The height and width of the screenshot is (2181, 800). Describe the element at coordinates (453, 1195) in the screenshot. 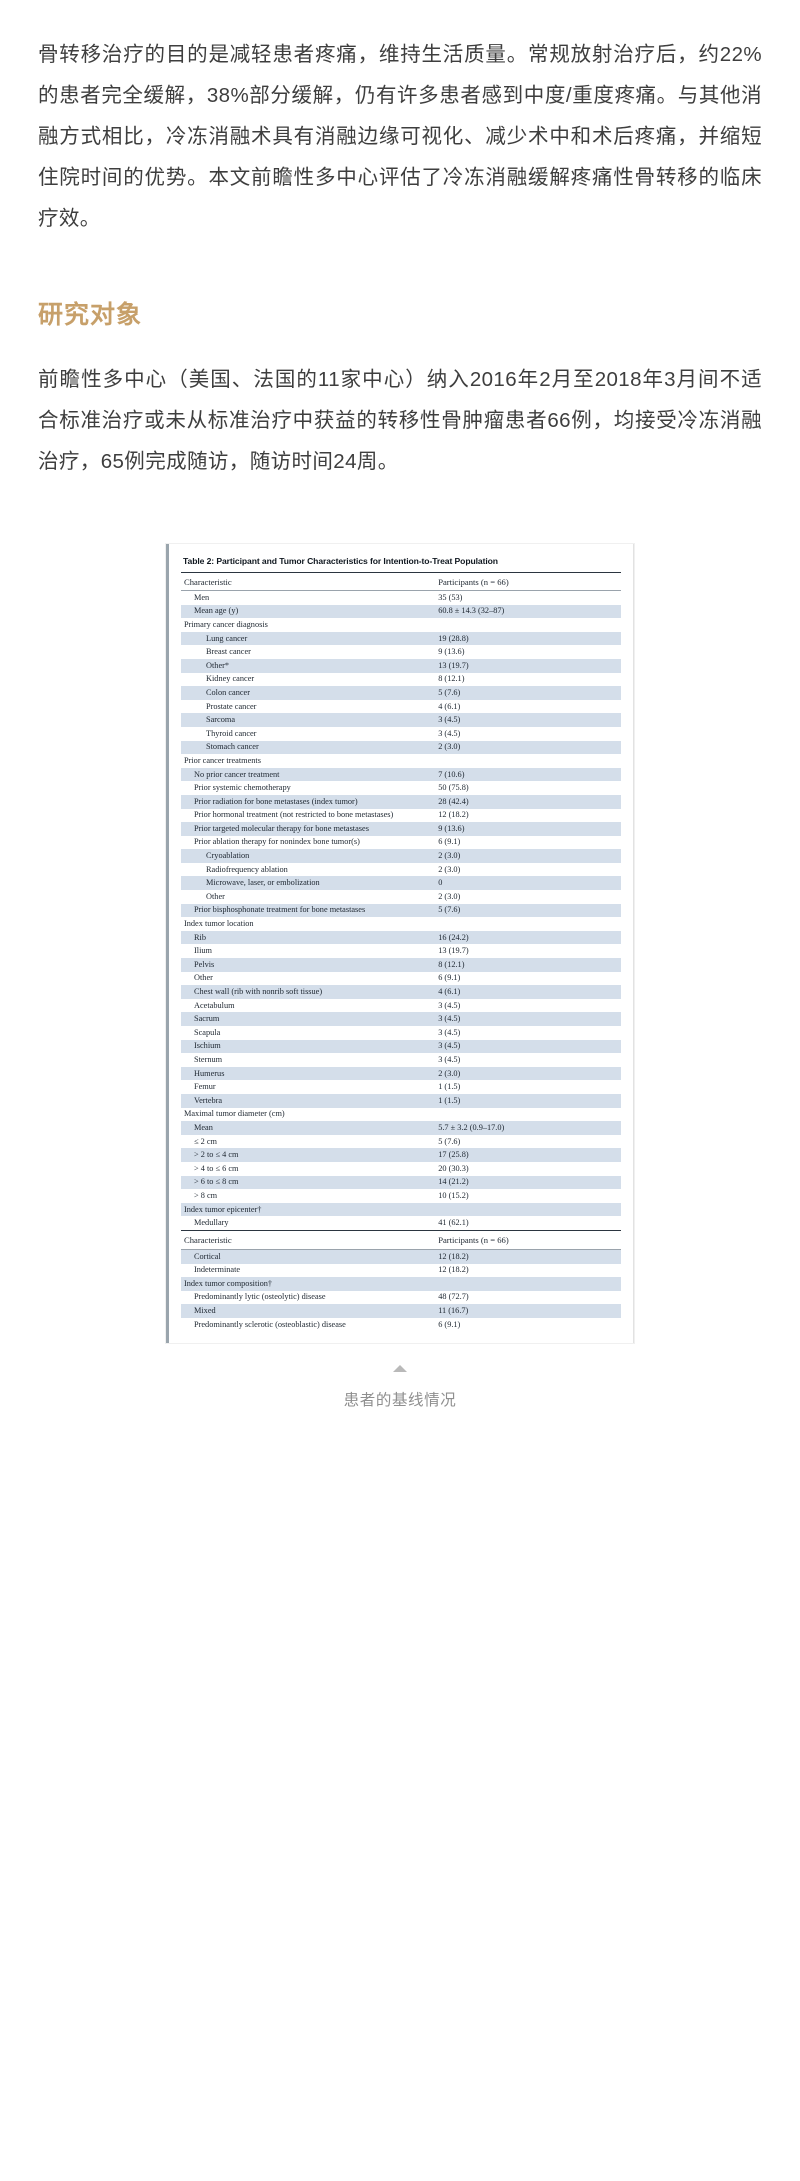

I see `row-value: 10 (15.2)` at that location.